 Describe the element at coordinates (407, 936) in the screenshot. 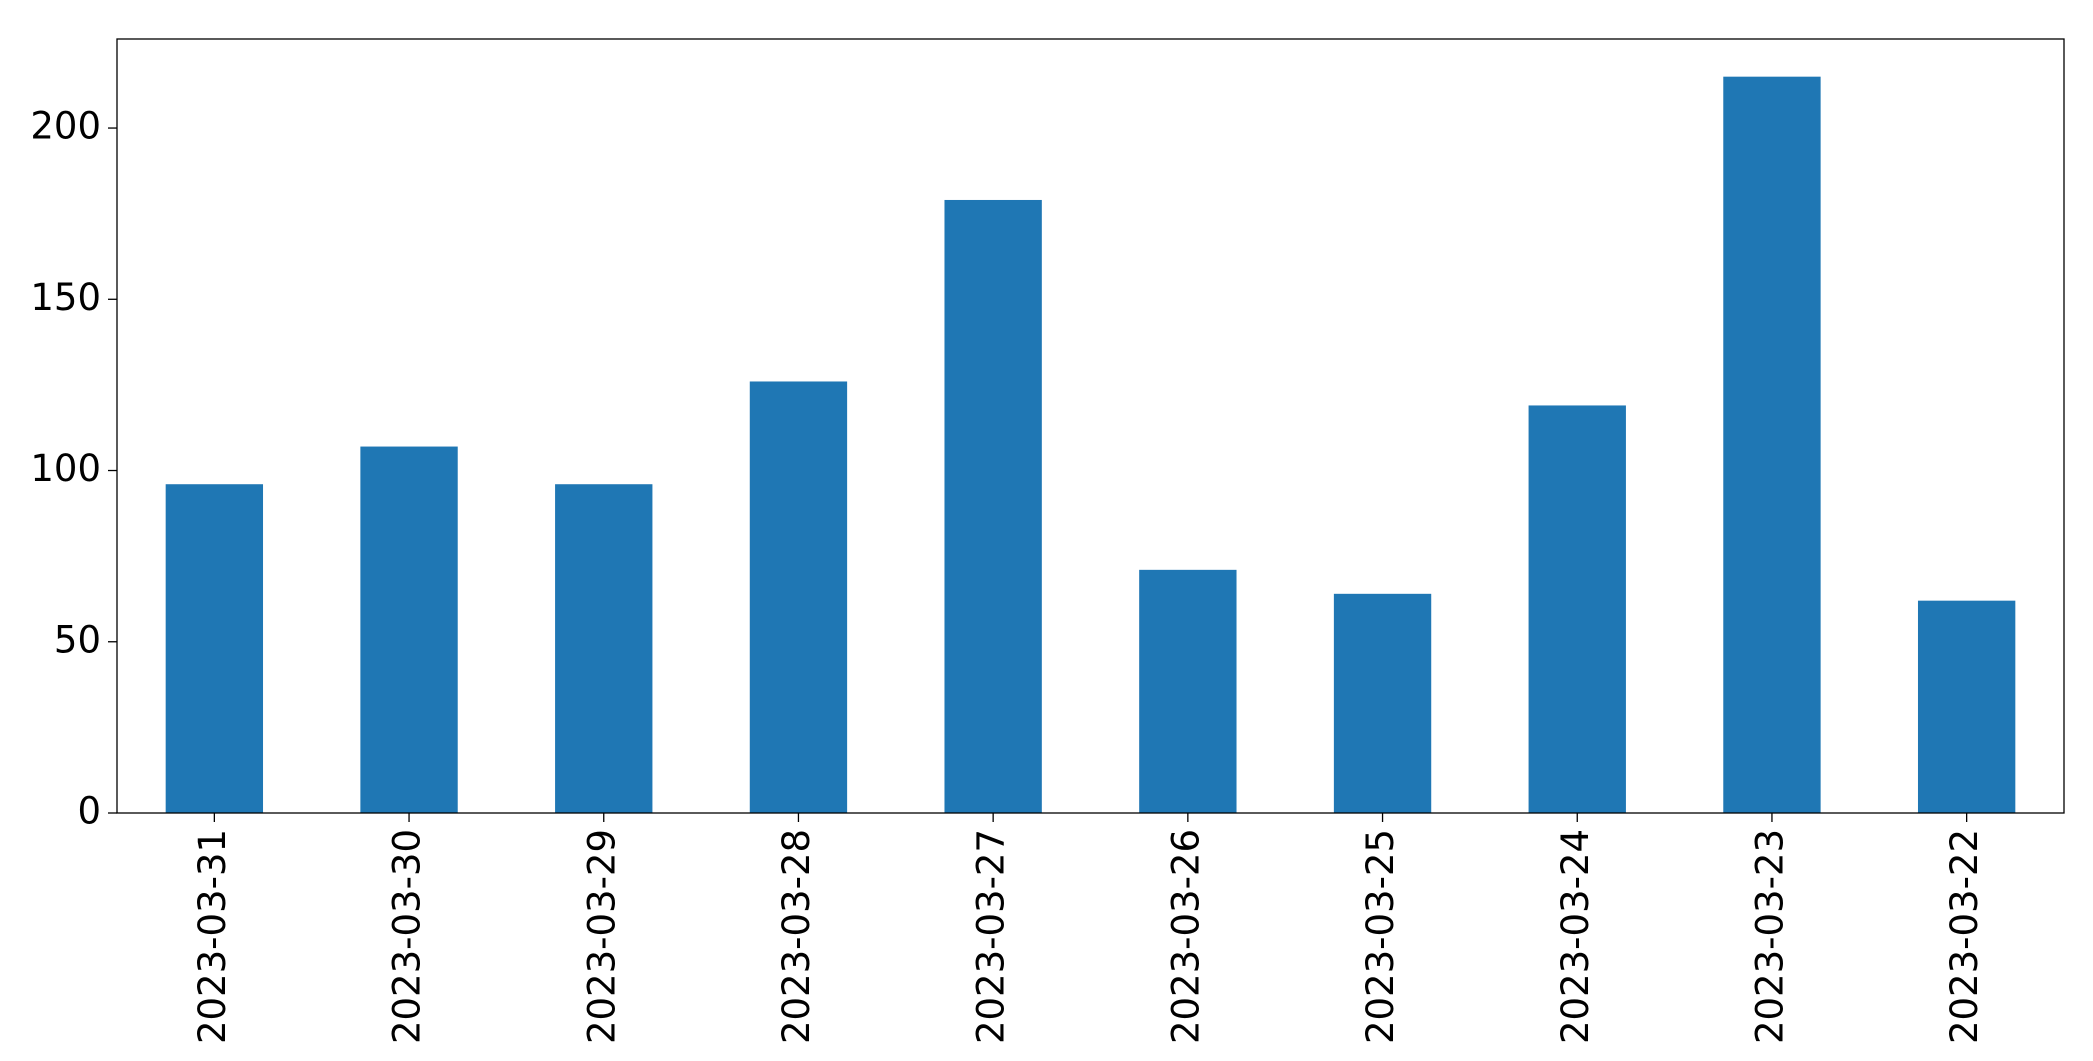

I see `x-tick-label: 2023-03-30` at that location.